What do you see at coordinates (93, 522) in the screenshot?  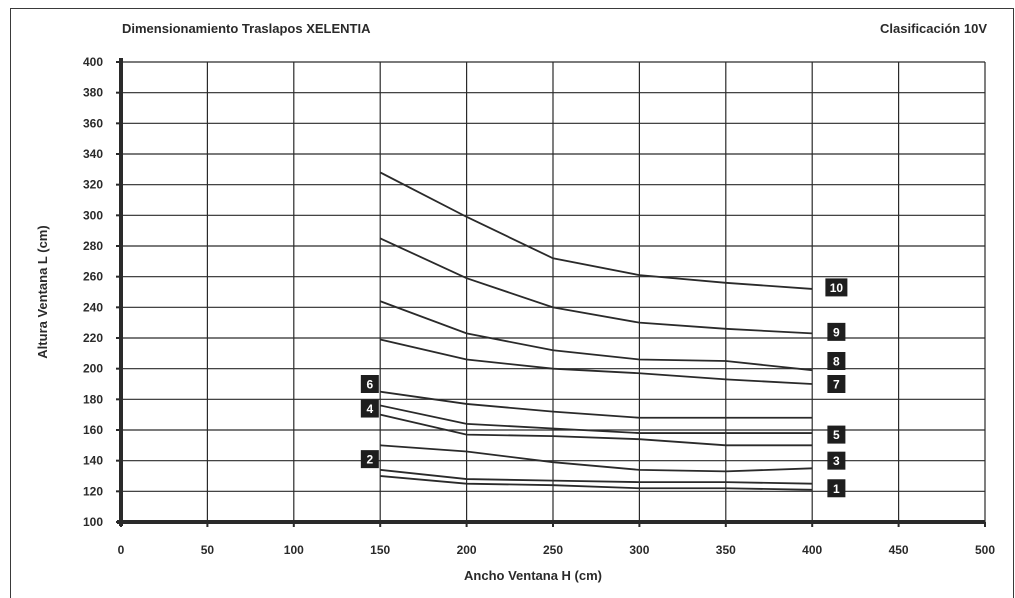 I see `y-tick-label: 100` at bounding box center [93, 522].